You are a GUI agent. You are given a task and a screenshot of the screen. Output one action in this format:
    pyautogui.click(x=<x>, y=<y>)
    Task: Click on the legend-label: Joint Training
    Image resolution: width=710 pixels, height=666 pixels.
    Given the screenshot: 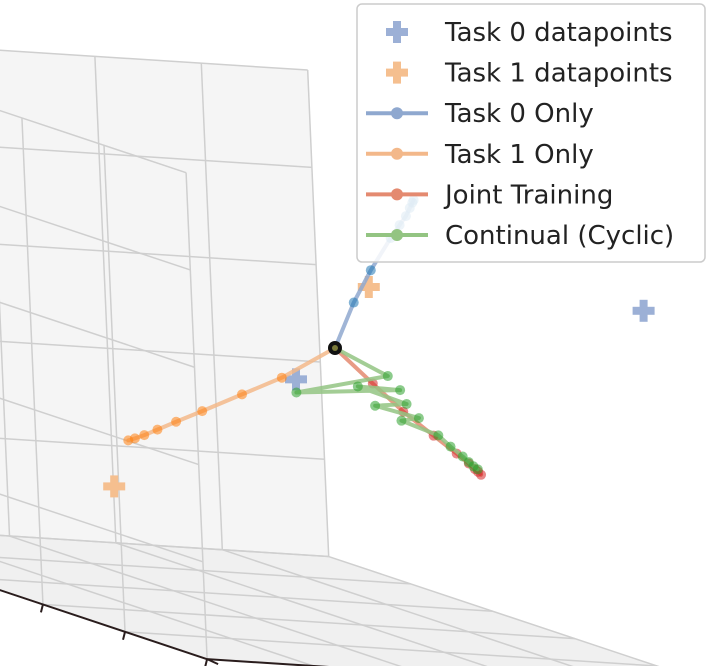 What is the action you would take?
    pyautogui.click(x=528, y=195)
    